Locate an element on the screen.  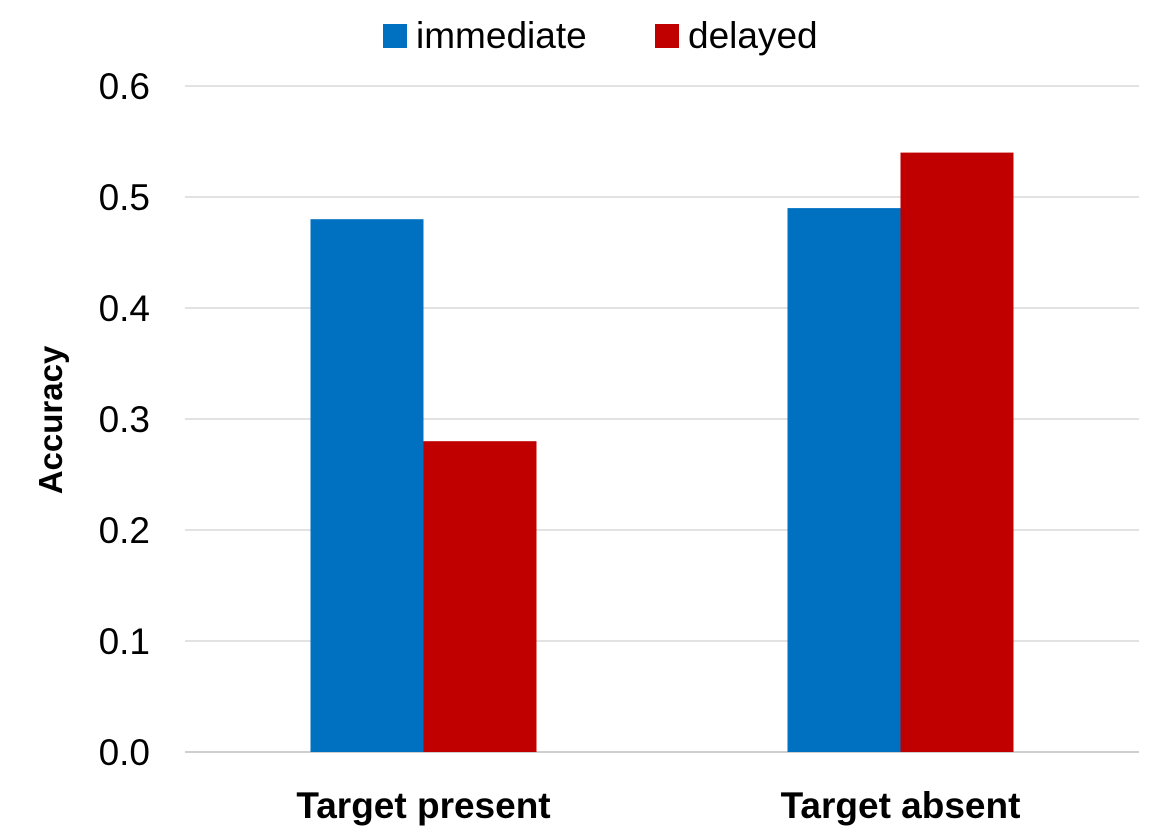
y-axis-title: Accuracy is located at coordinates (50, 419).